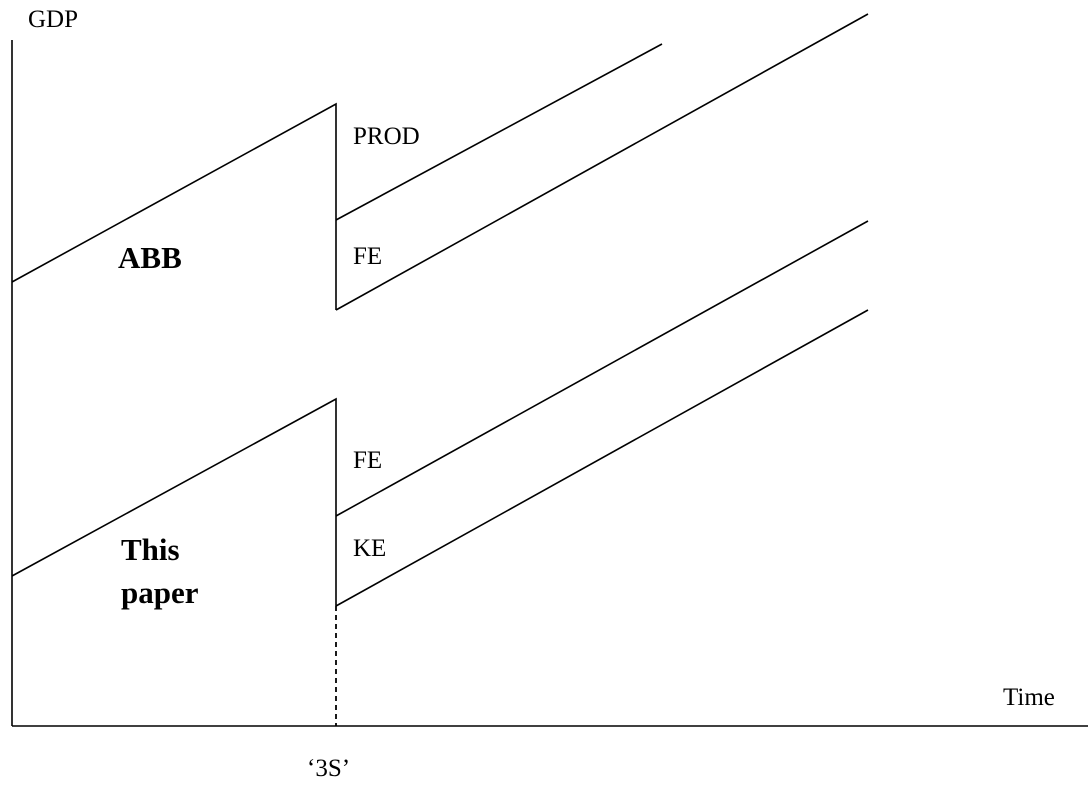 This screenshot has height=792, width=1091. What do you see at coordinates (53, 19) in the screenshot?
I see `y-axis-label: GDP` at bounding box center [53, 19].